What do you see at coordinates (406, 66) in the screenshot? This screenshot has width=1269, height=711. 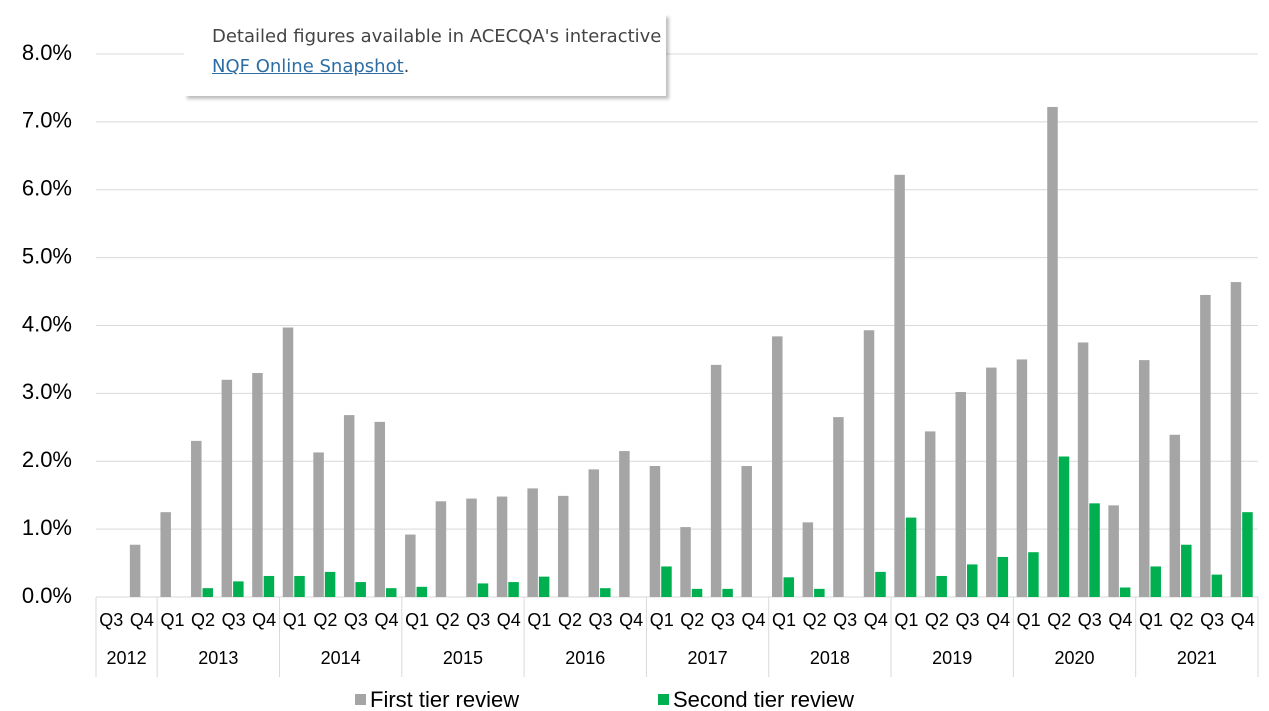 I see `annotation-end: .` at bounding box center [406, 66].